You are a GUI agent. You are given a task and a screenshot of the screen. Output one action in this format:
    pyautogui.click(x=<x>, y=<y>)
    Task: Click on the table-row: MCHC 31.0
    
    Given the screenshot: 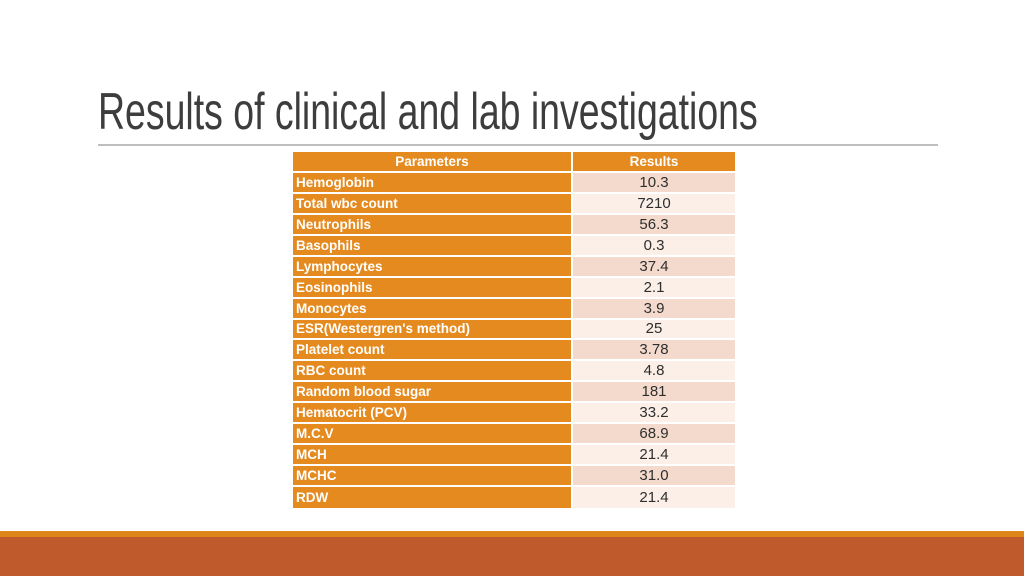 What is the action you would take?
    pyautogui.click(x=514, y=476)
    